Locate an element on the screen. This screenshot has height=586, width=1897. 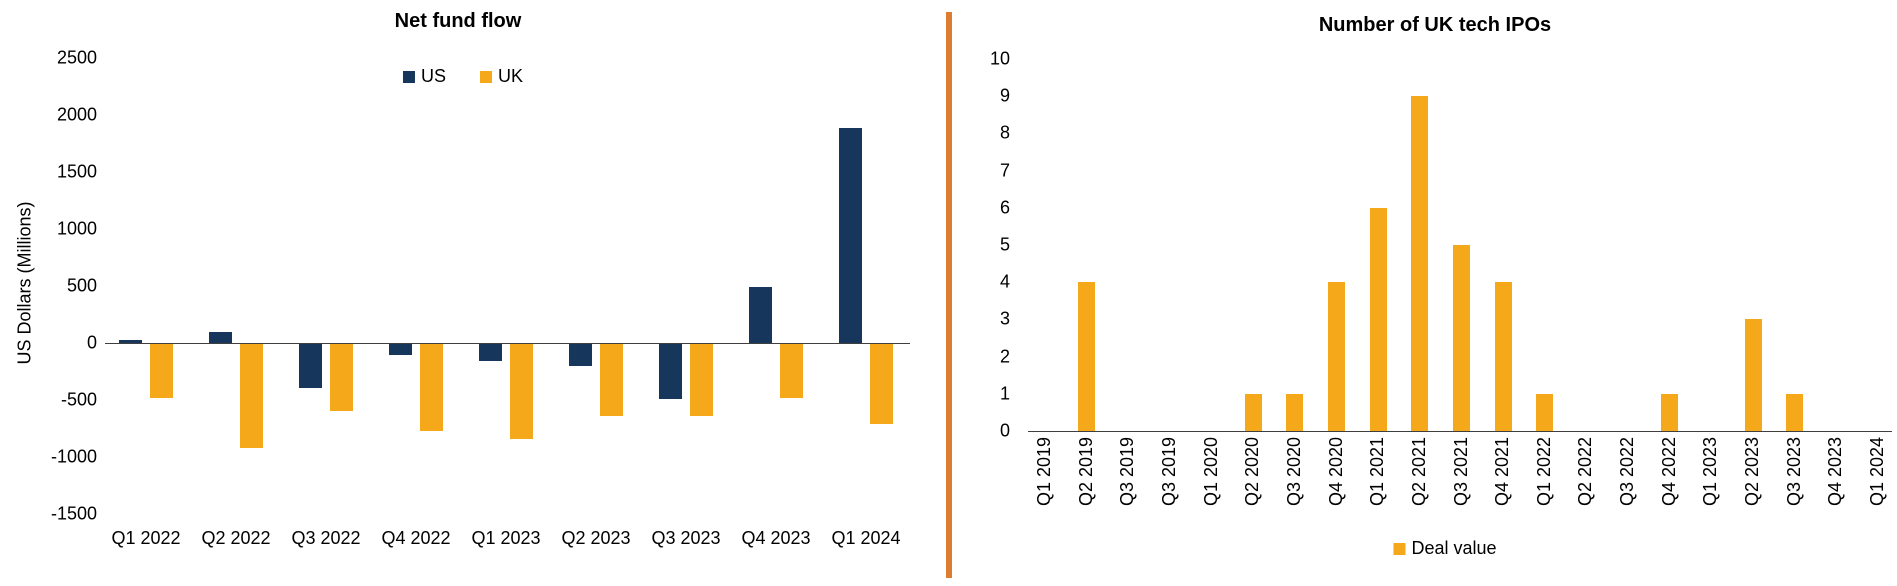
x-tick-label: Q1 2021 is located at coordinates (1377, 472).